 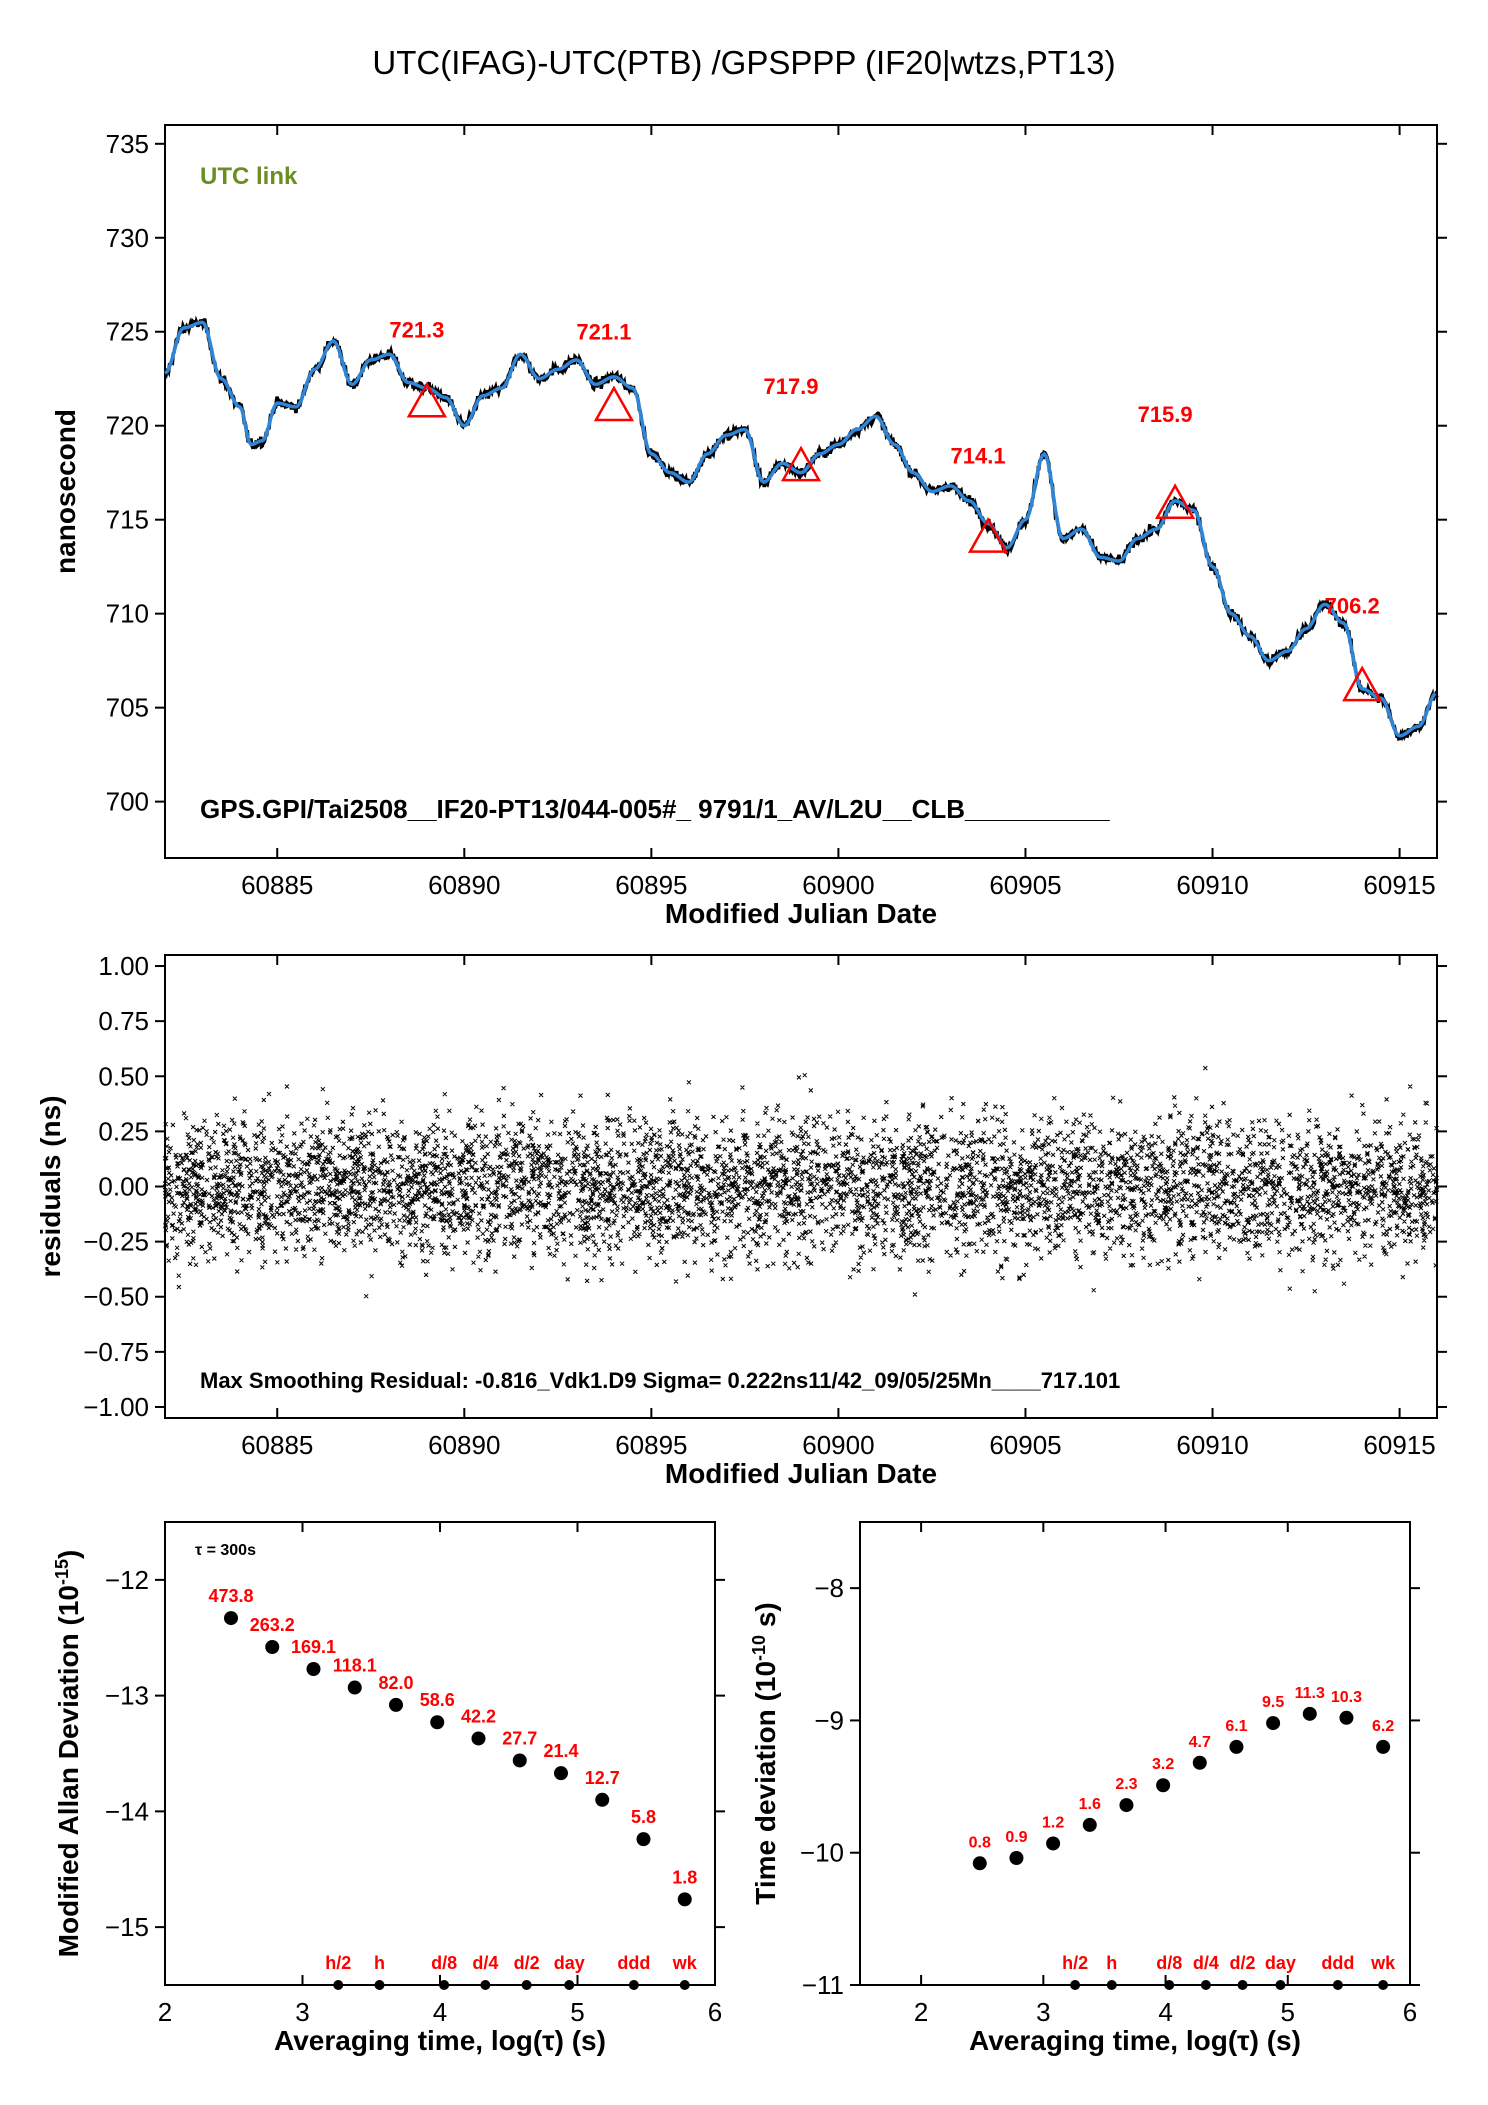 What do you see at coordinates (651, 1445) in the screenshot?
I see `x-tick-label: 60895` at bounding box center [651, 1445].